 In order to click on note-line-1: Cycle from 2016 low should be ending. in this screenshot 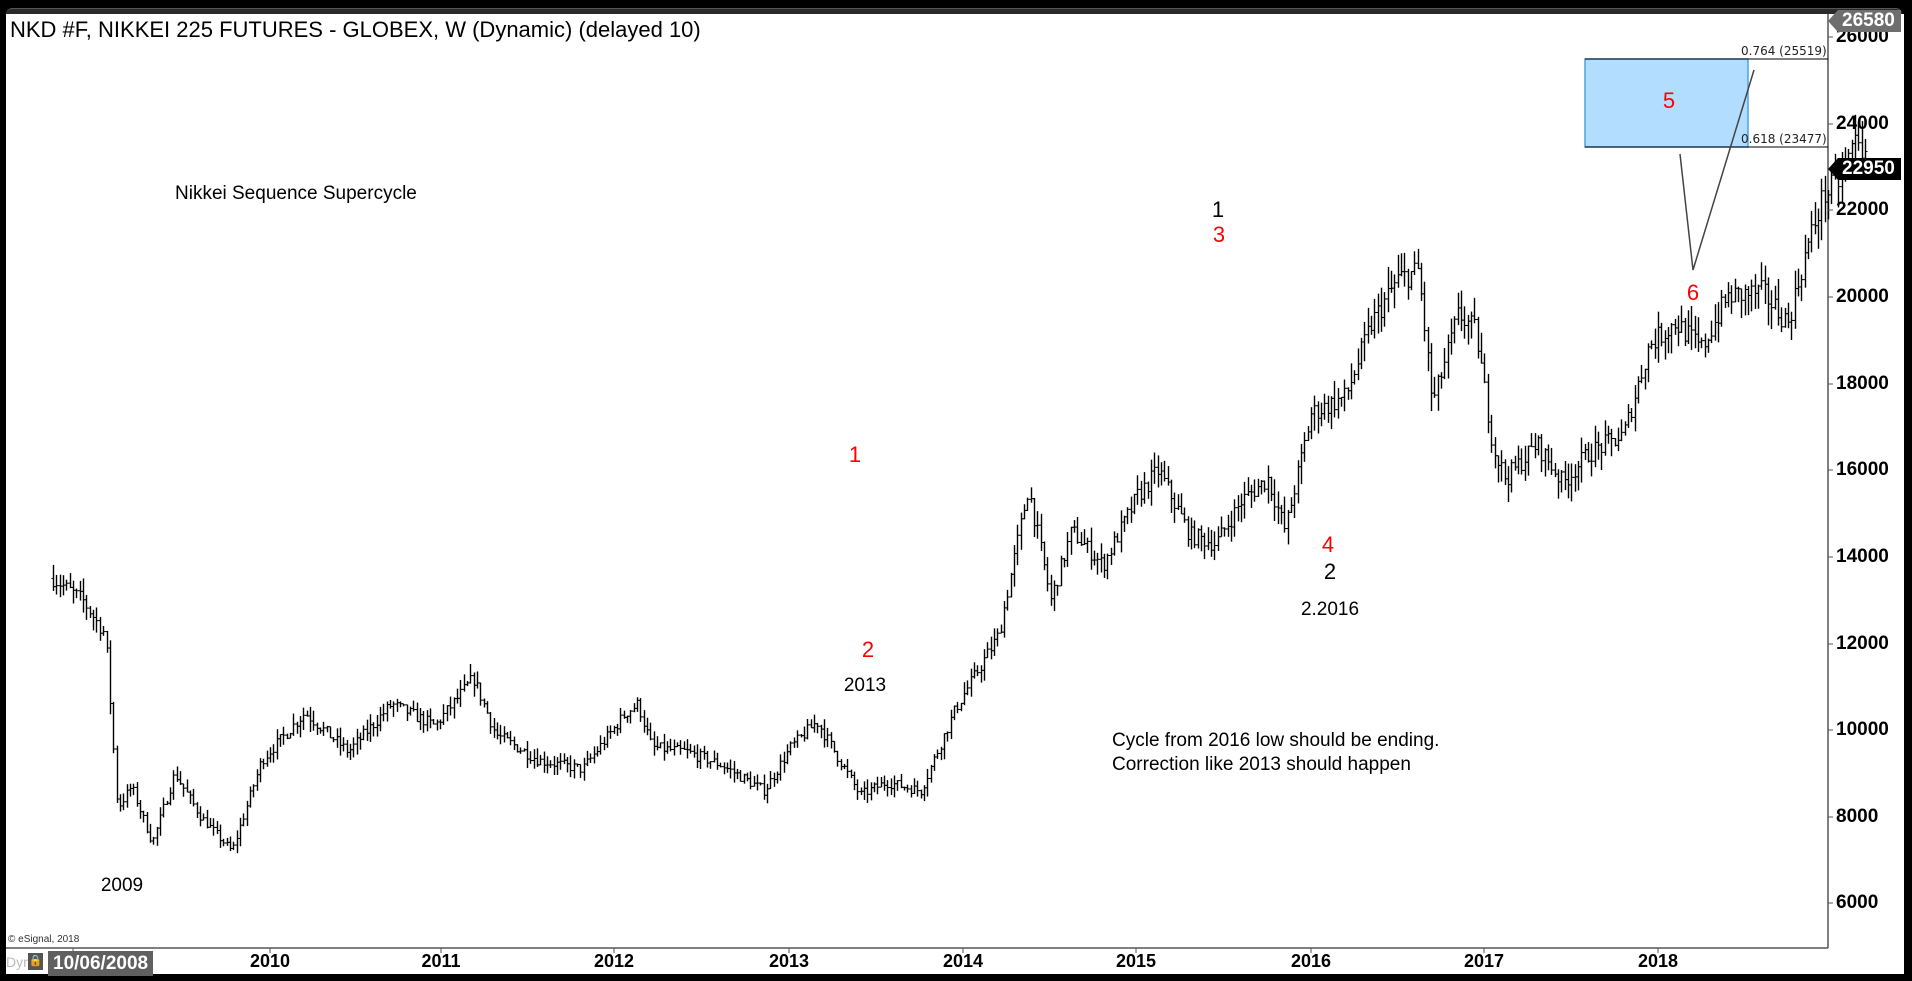, I will do `click(1276, 740)`.